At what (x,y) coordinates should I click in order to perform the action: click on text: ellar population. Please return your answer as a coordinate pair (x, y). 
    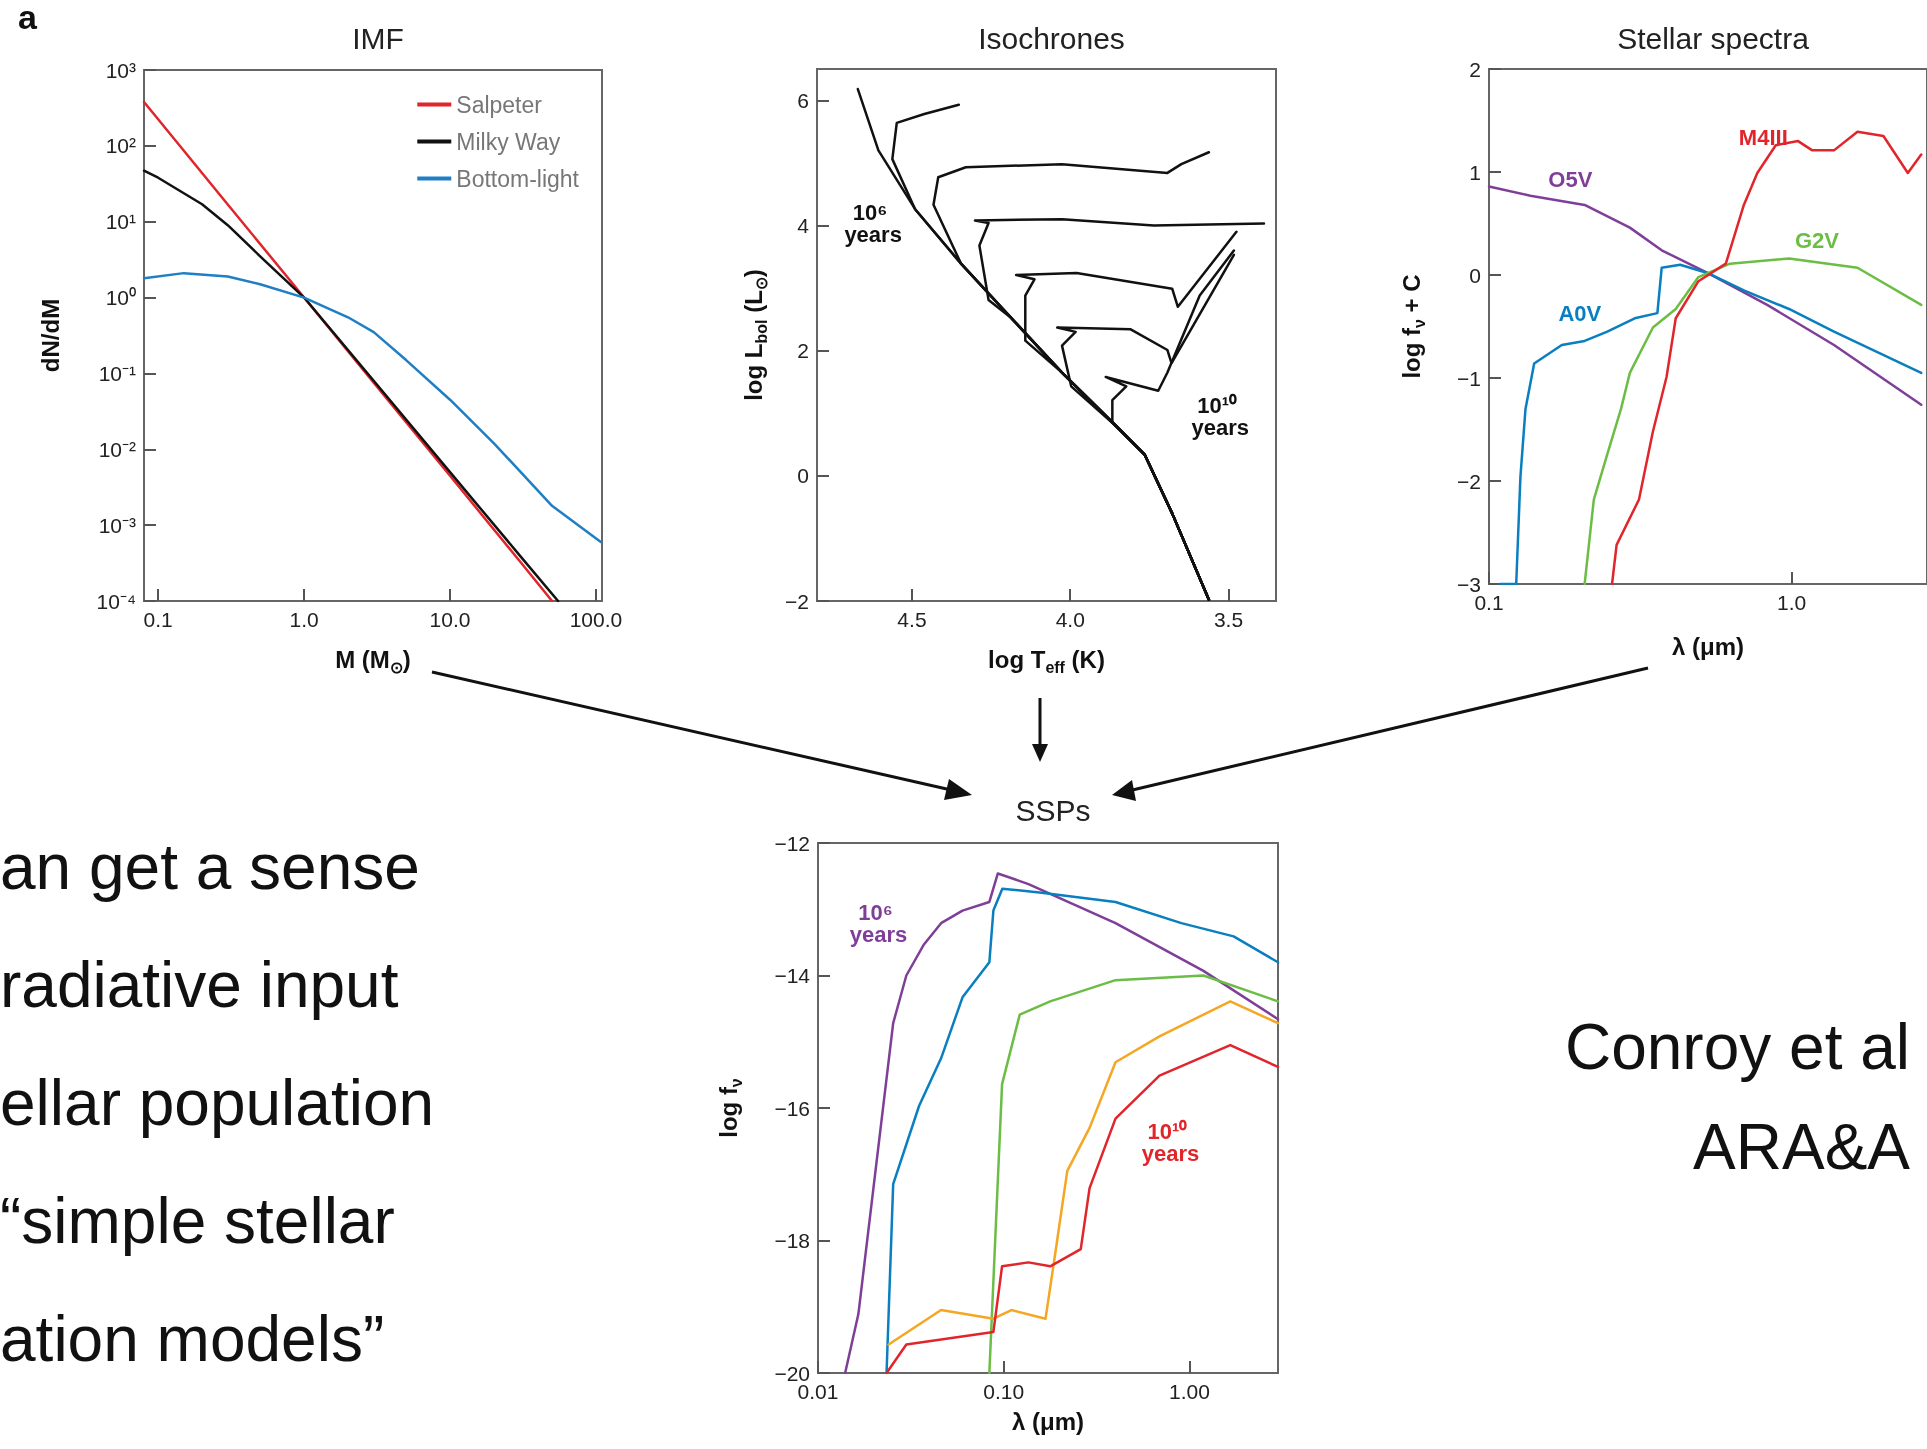
    Looking at the image, I should click on (218, 1103).